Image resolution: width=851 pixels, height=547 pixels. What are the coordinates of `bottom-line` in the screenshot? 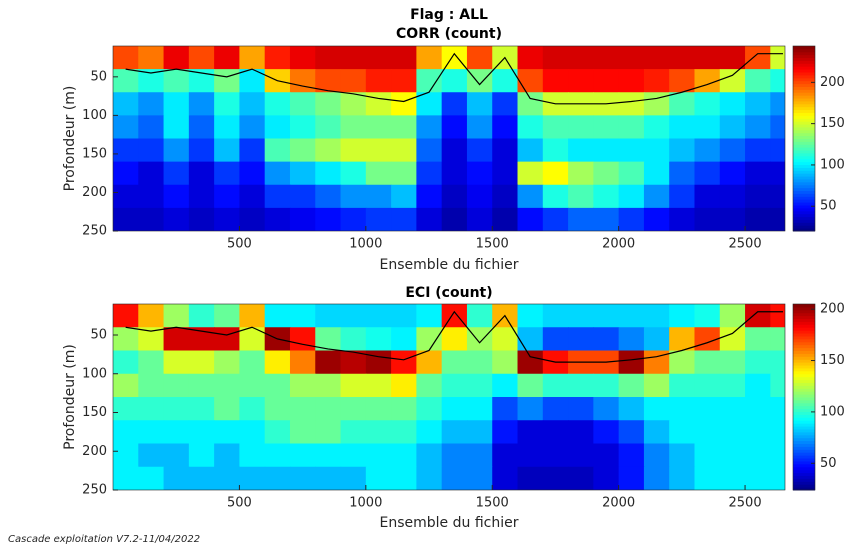 It's located at (454, 336).